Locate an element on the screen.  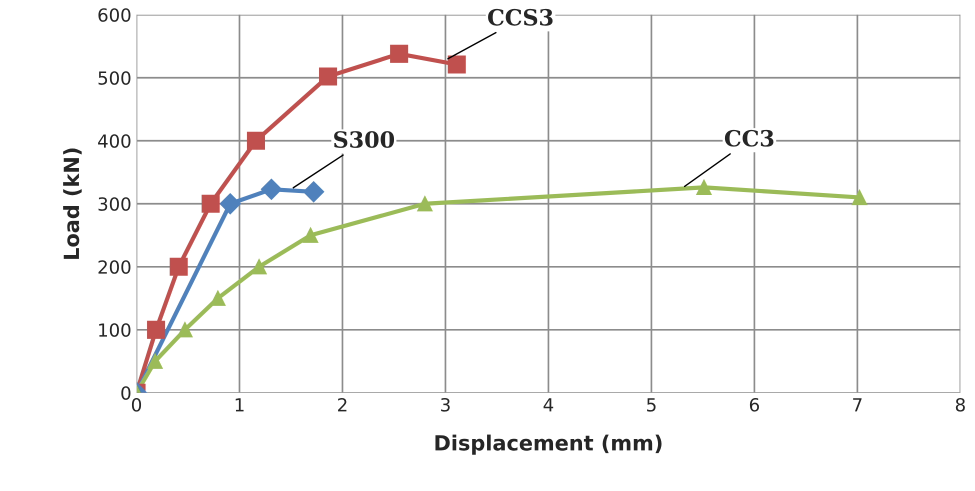
annotation: CCS3 is located at coordinates (520, 17).